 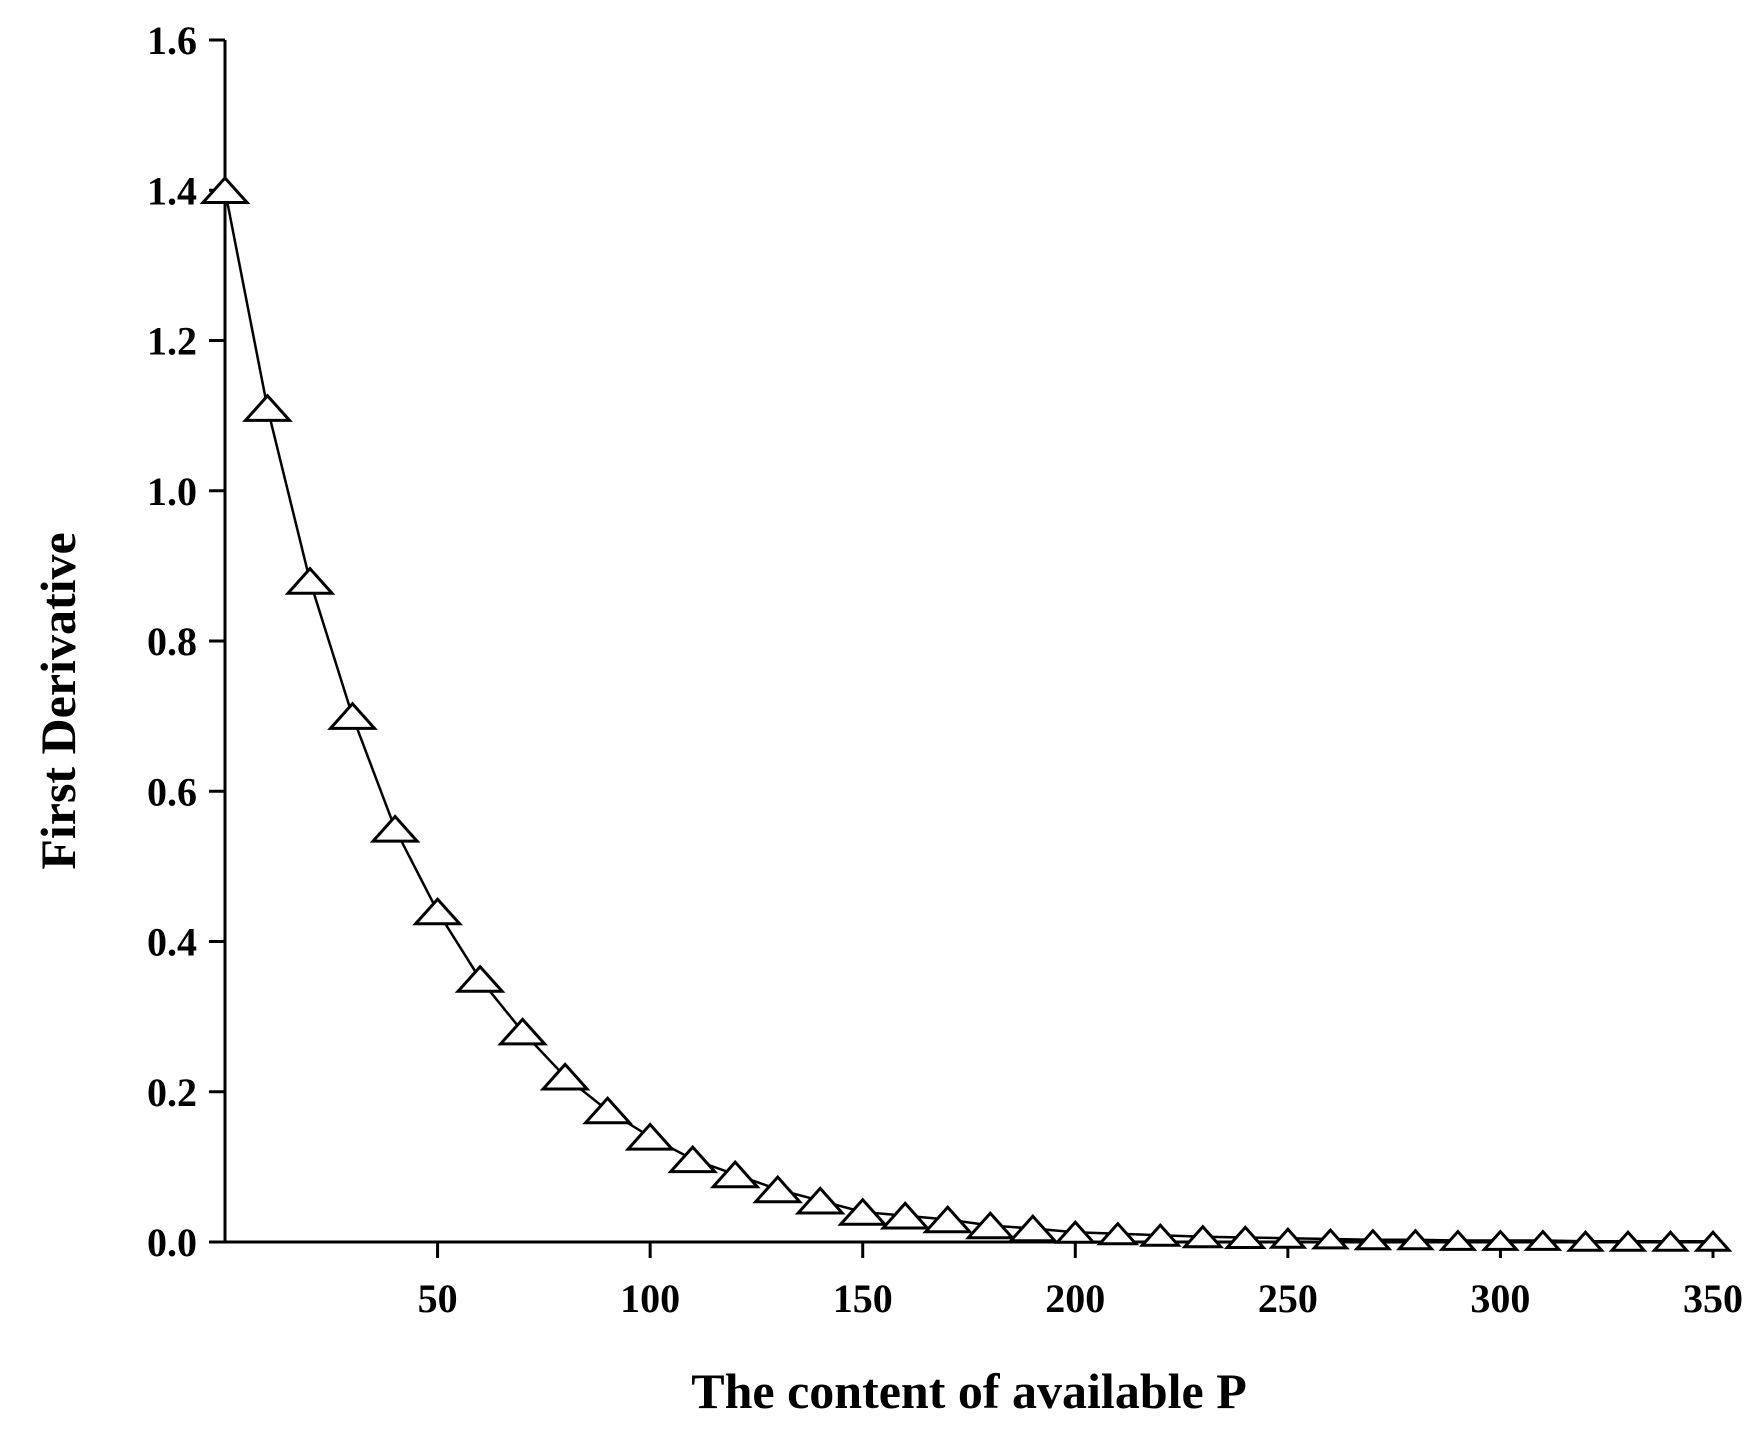 What do you see at coordinates (172, 491) in the screenshot?
I see `y-tick-label: 1.0` at bounding box center [172, 491].